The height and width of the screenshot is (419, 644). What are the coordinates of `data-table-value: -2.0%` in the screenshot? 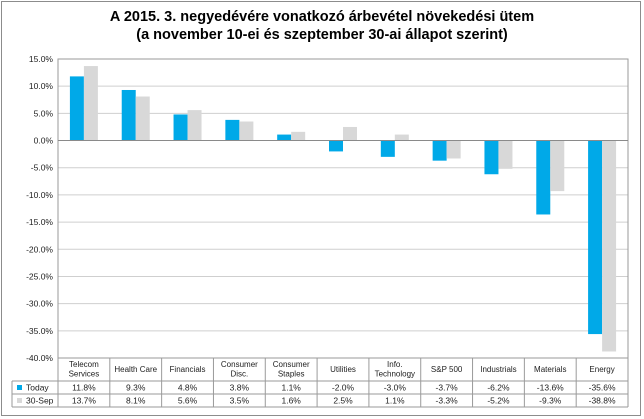 It's located at (343, 388).